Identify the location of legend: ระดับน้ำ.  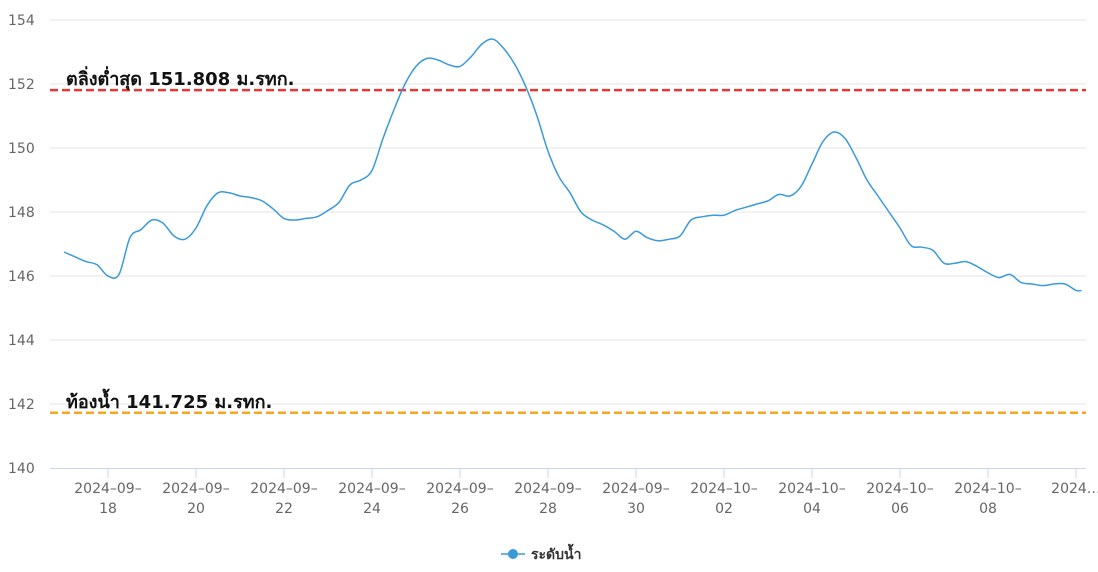
(541, 553).